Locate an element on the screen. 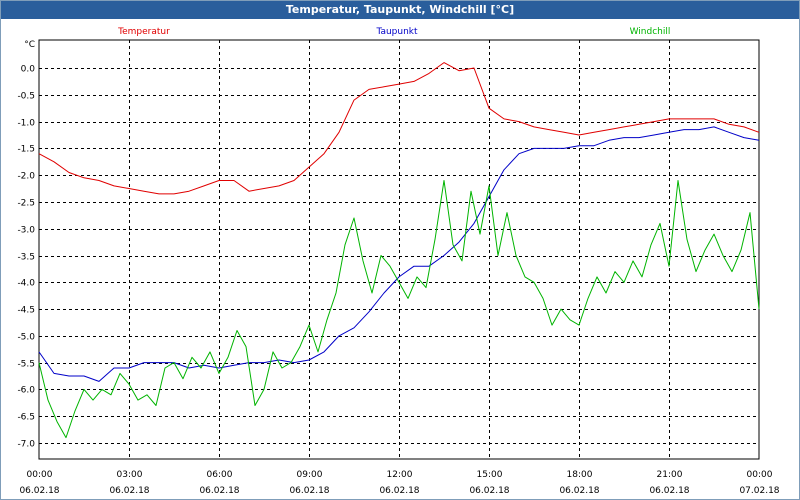  y-tick-label: -2.0 is located at coordinates (26, 177).